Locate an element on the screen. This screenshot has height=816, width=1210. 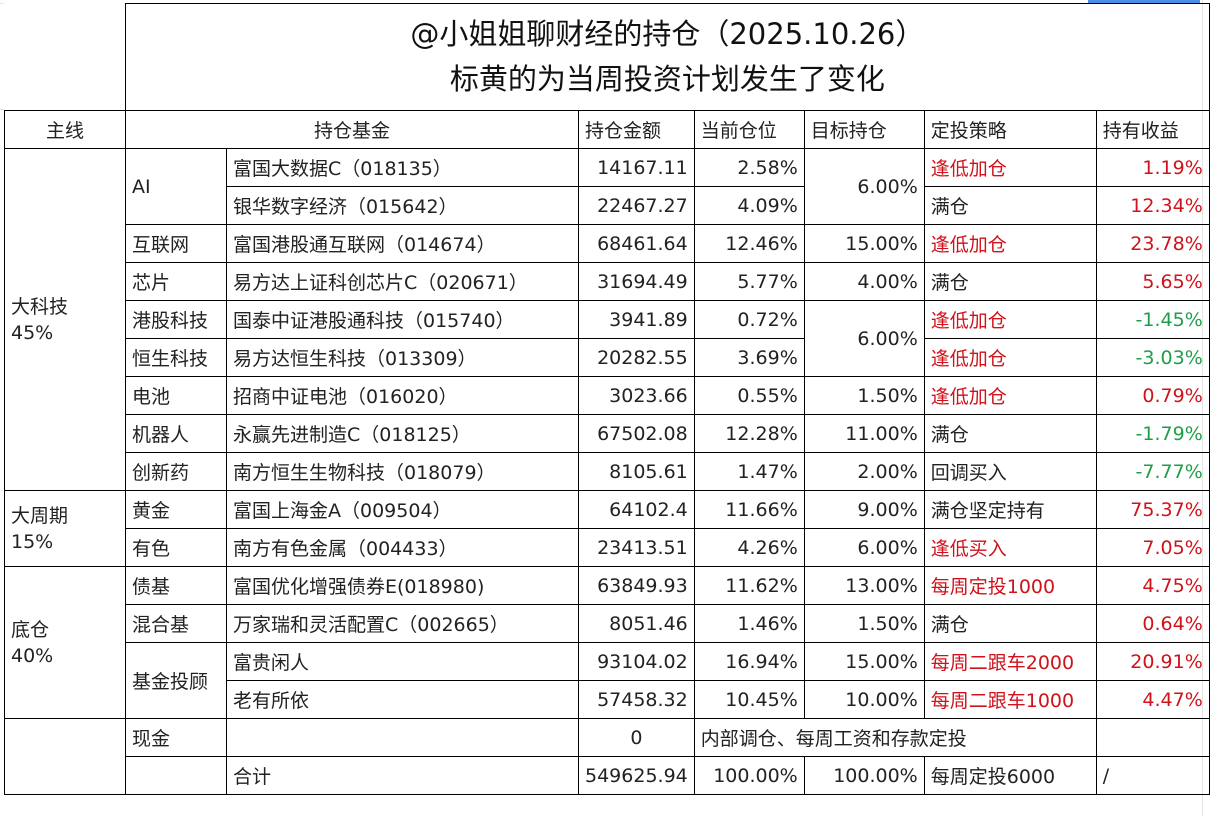
return-cell: 4.47% is located at coordinates (1152, 699).